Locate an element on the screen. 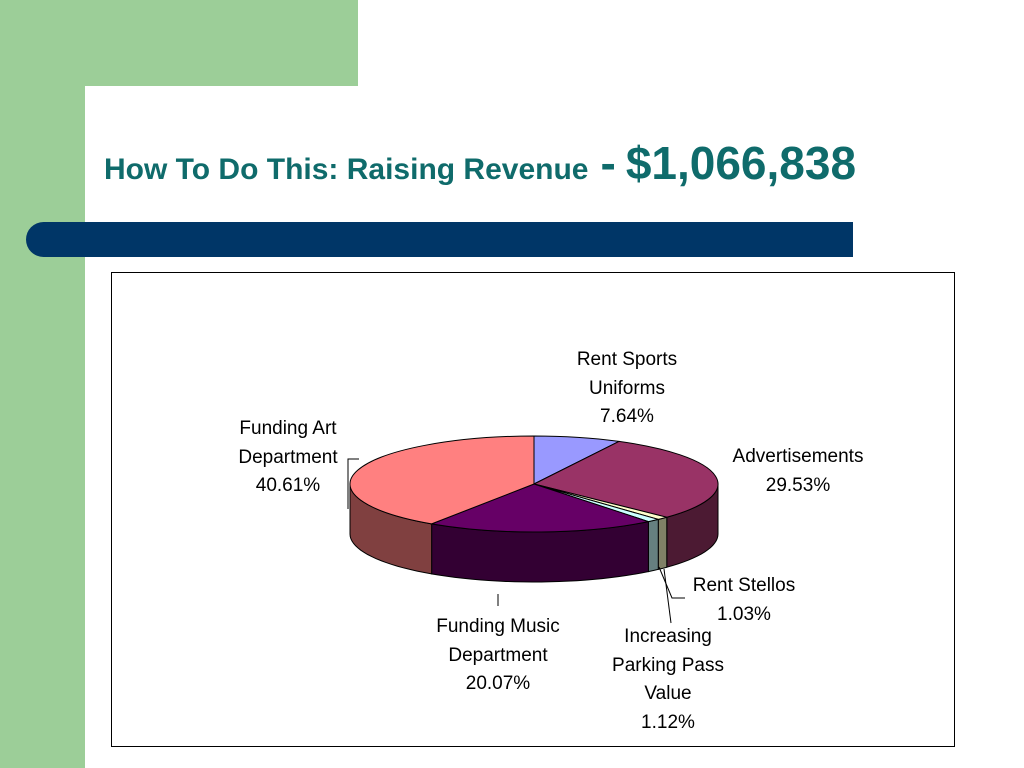 This screenshot has height=768, width=1024. pie-label-0: Rent Sports Uniforms 7.64% is located at coordinates (627, 389).